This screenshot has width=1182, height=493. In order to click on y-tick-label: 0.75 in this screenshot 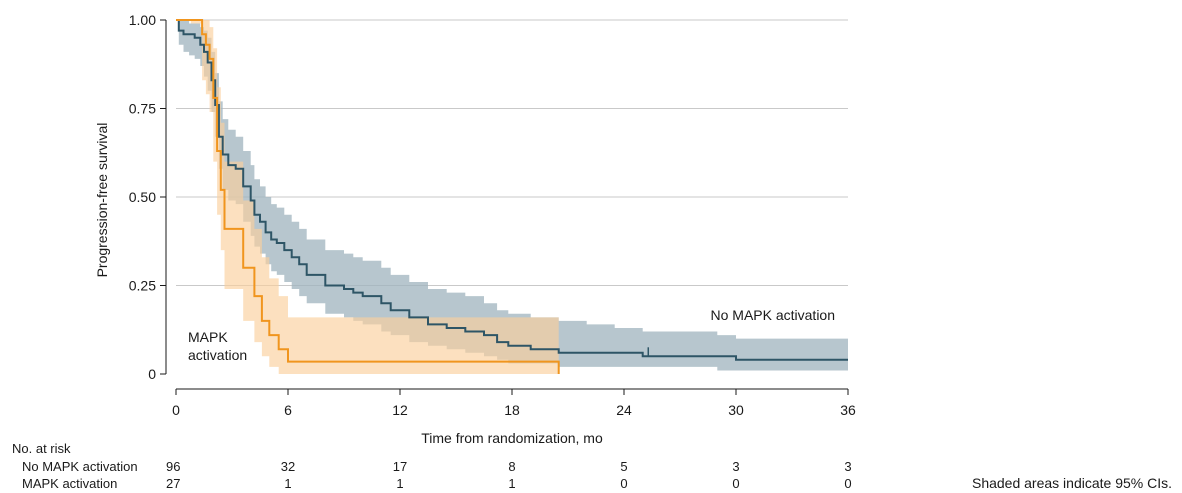, I will do `click(142, 109)`.